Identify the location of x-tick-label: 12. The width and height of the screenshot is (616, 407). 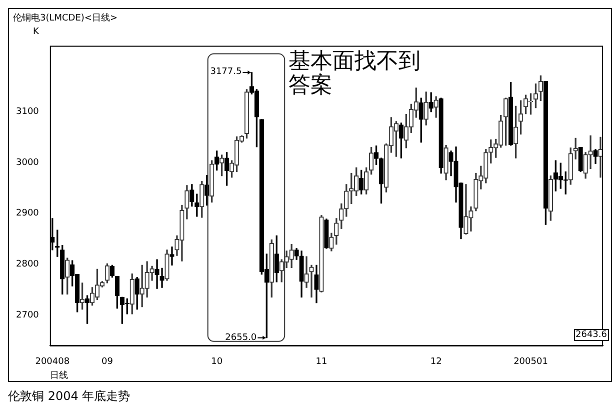
(436, 362).